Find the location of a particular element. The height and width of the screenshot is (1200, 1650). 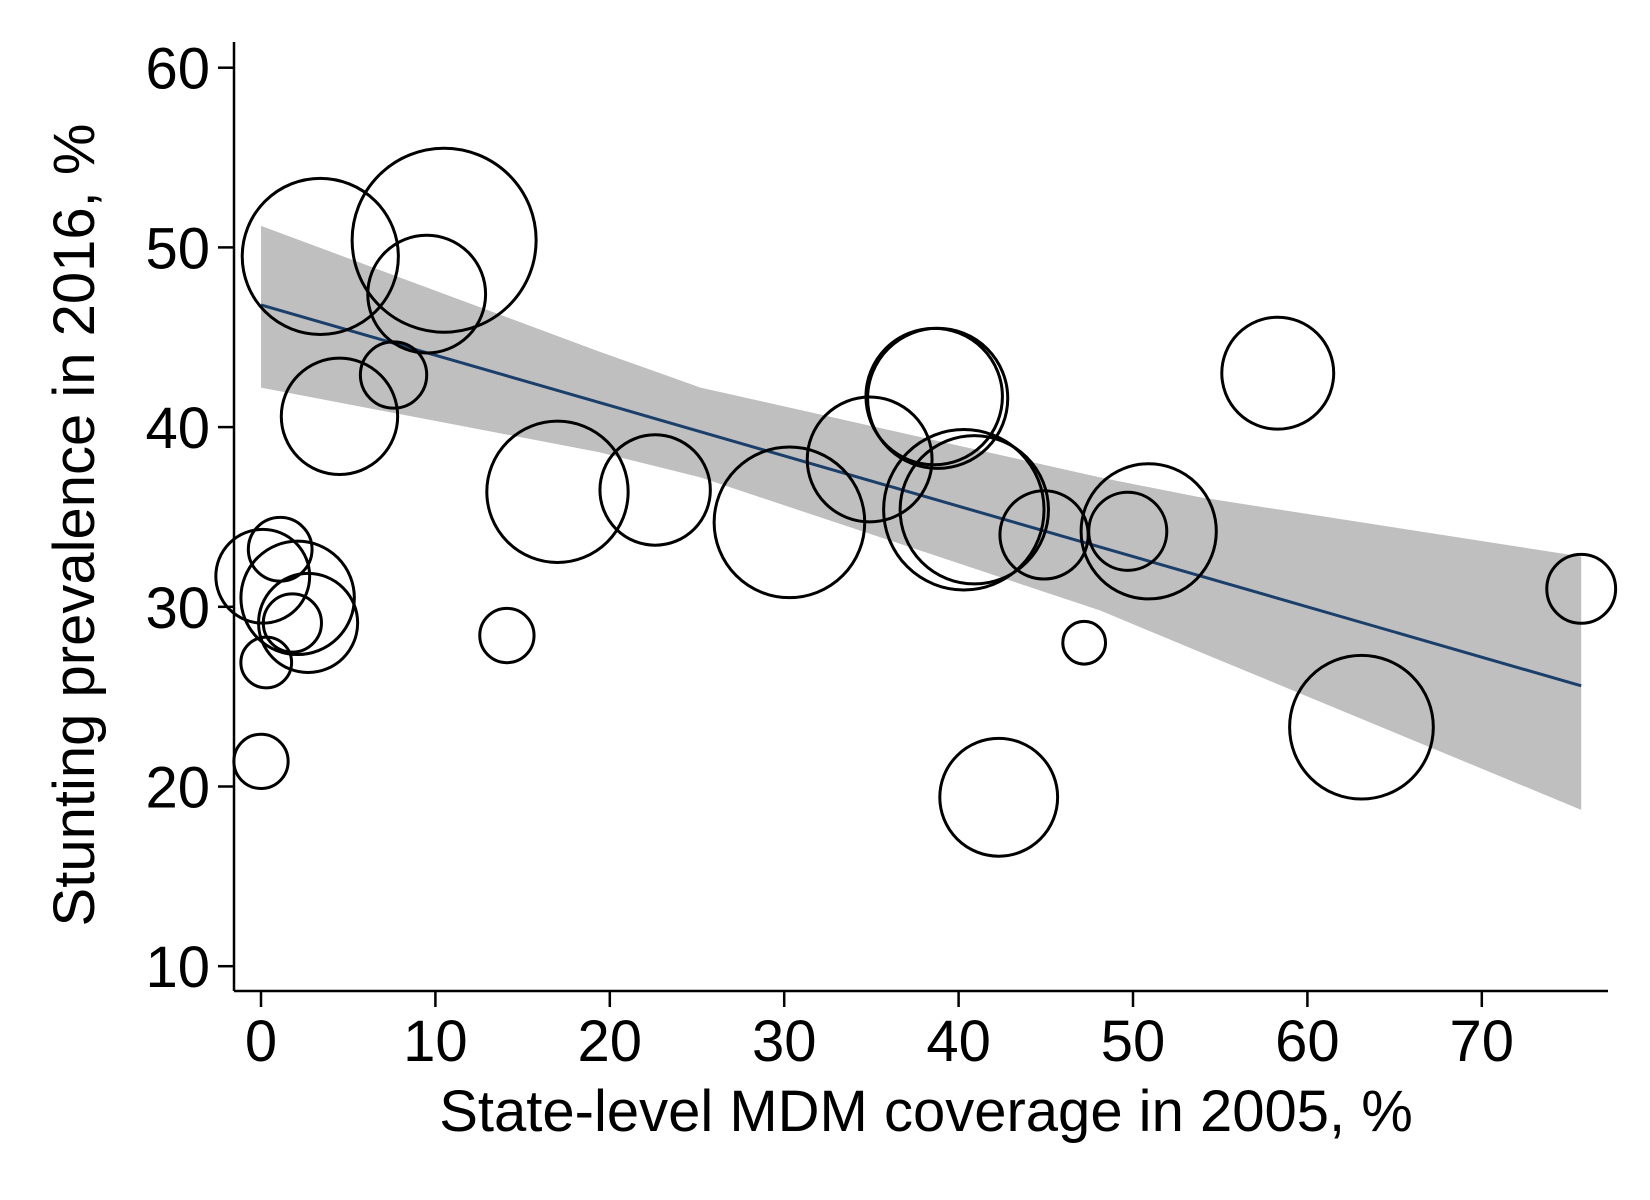

y-tick-label: 40 is located at coordinates (177, 428).